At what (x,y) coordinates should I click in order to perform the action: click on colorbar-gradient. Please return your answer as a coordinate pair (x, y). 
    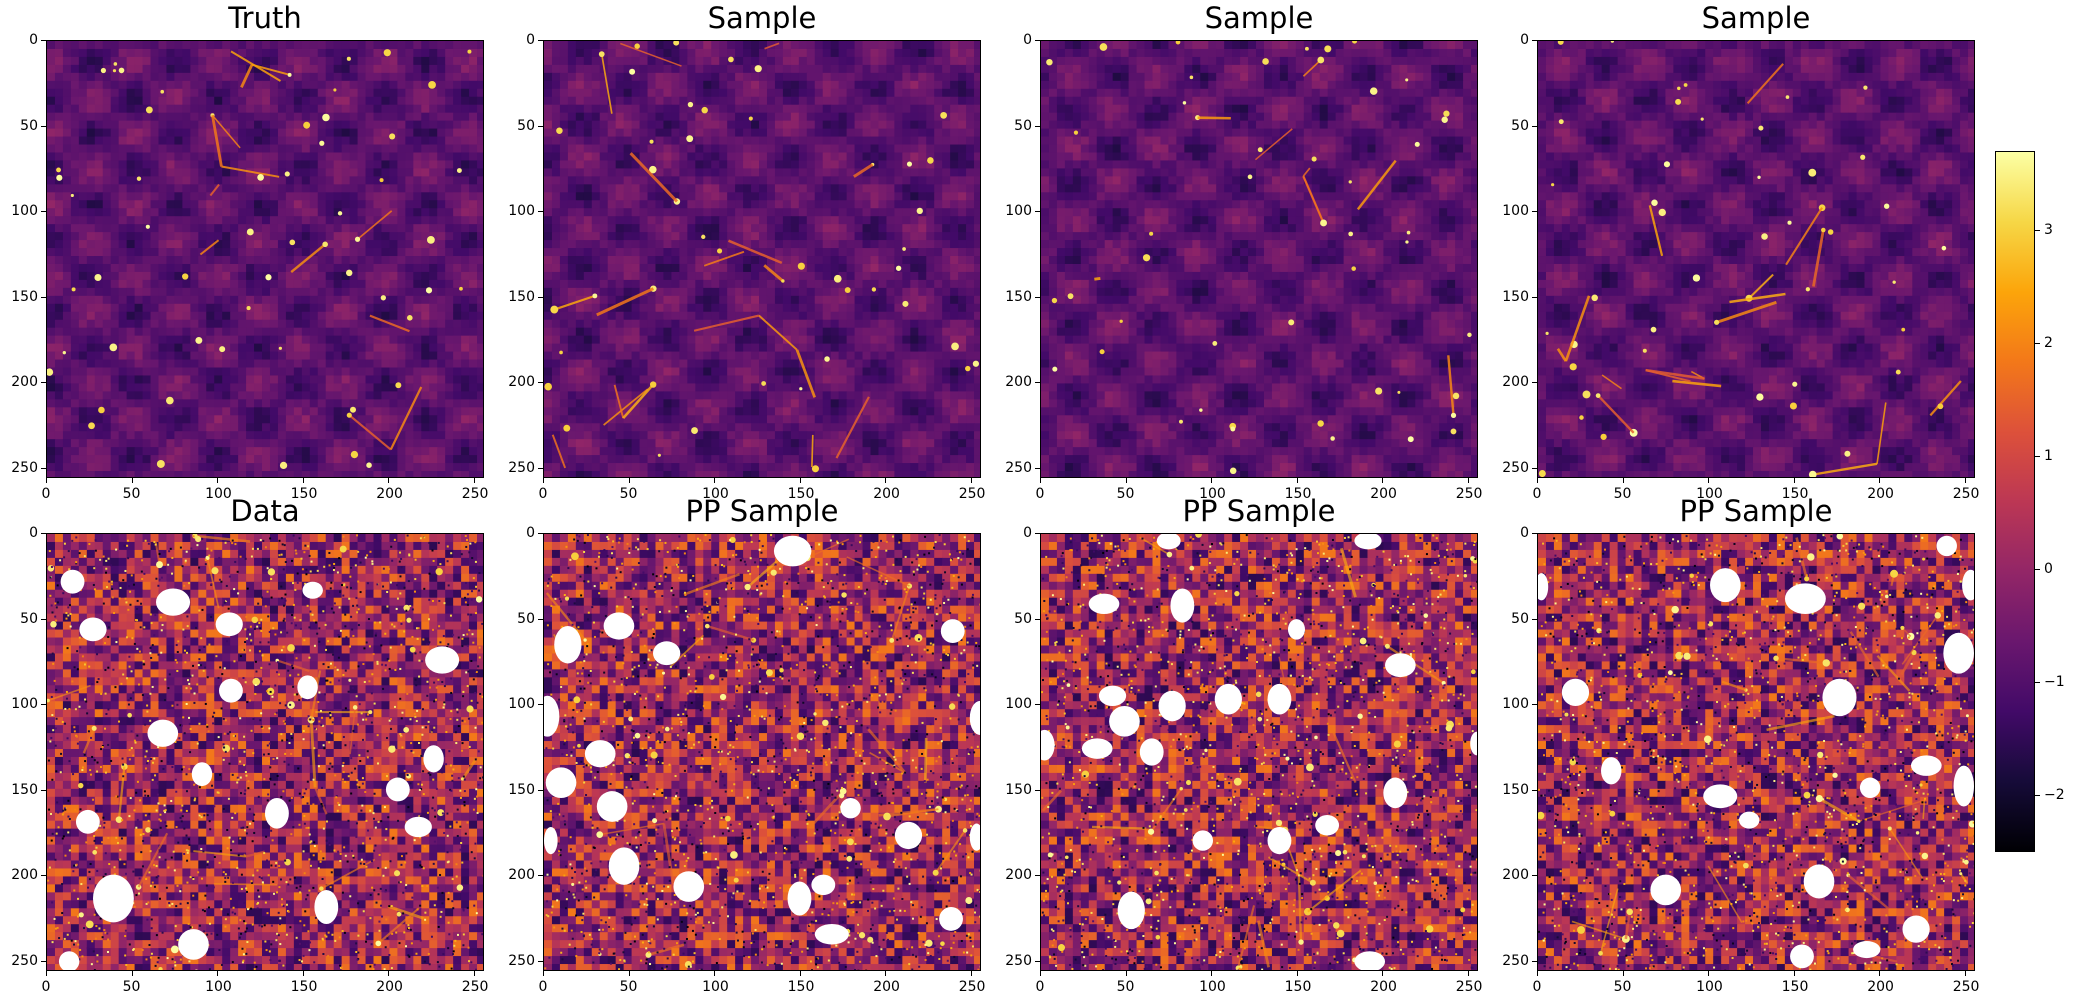
    Looking at the image, I should click on (2015, 501).